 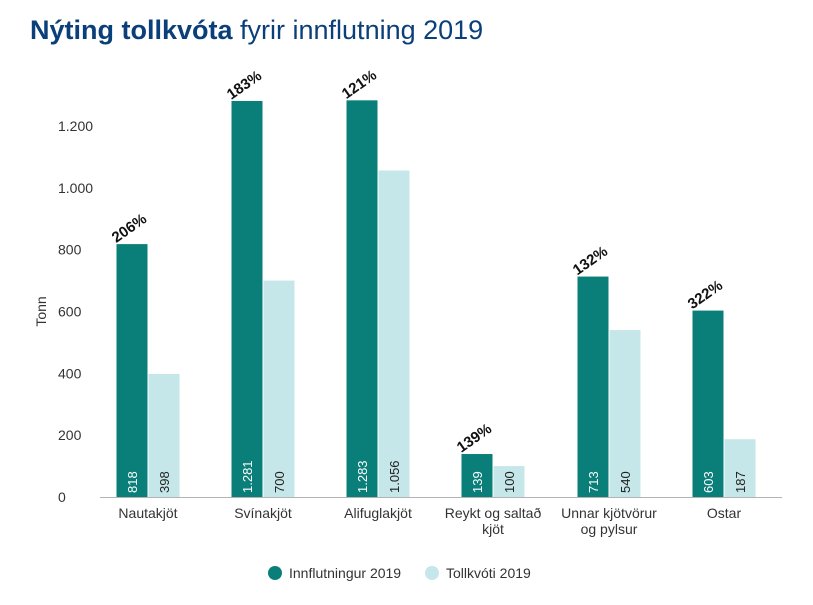 What do you see at coordinates (70, 312) in the screenshot?
I see `y-tick-label: 600` at bounding box center [70, 312].